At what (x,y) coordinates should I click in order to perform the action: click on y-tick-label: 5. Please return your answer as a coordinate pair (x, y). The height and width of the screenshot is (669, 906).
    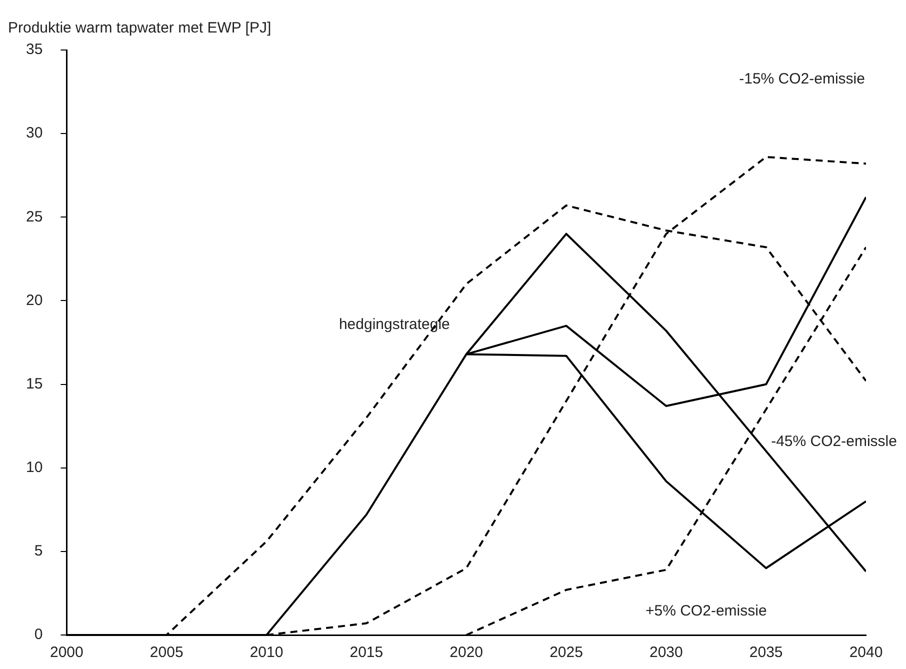
    Looking at the image, I should click on (38, 551).